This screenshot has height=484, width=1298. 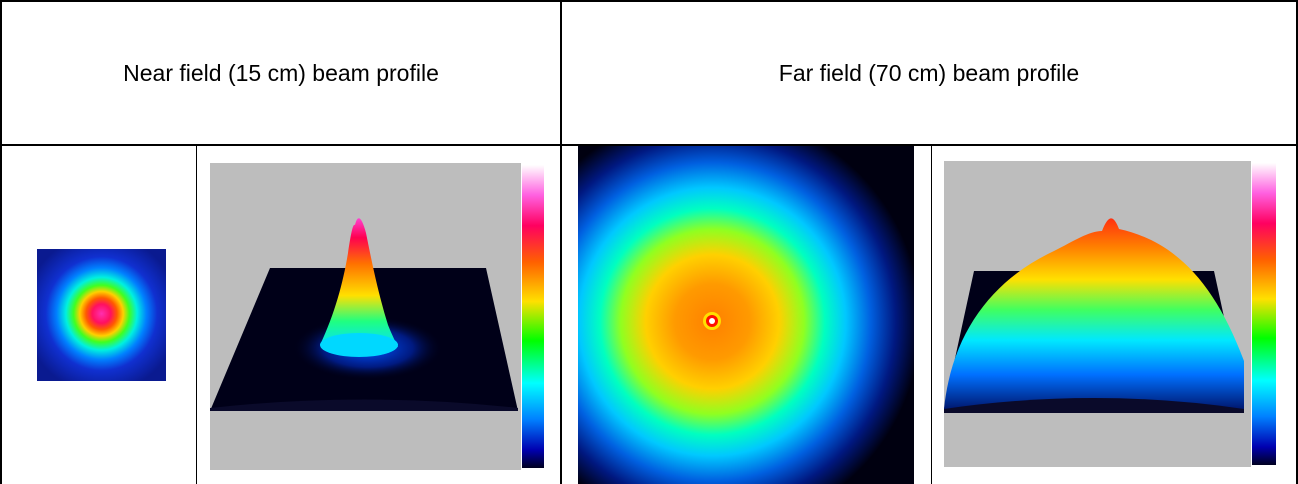 I want to click on table-header-divider, so click(x=649, y=145).